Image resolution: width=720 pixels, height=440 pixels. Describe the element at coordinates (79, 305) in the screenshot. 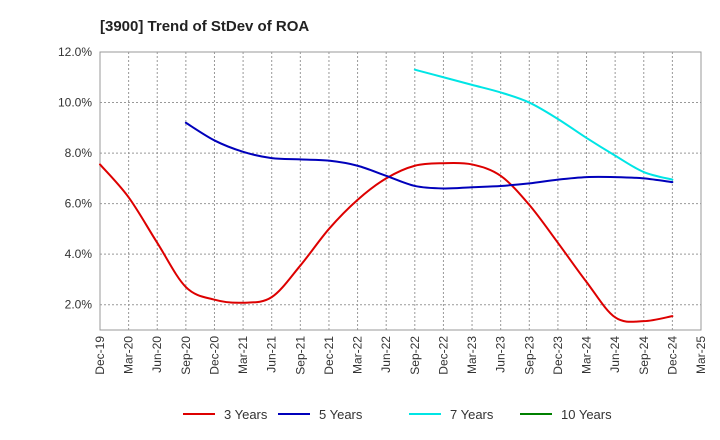

I see `y-tick-label: 2.0%` at that location.